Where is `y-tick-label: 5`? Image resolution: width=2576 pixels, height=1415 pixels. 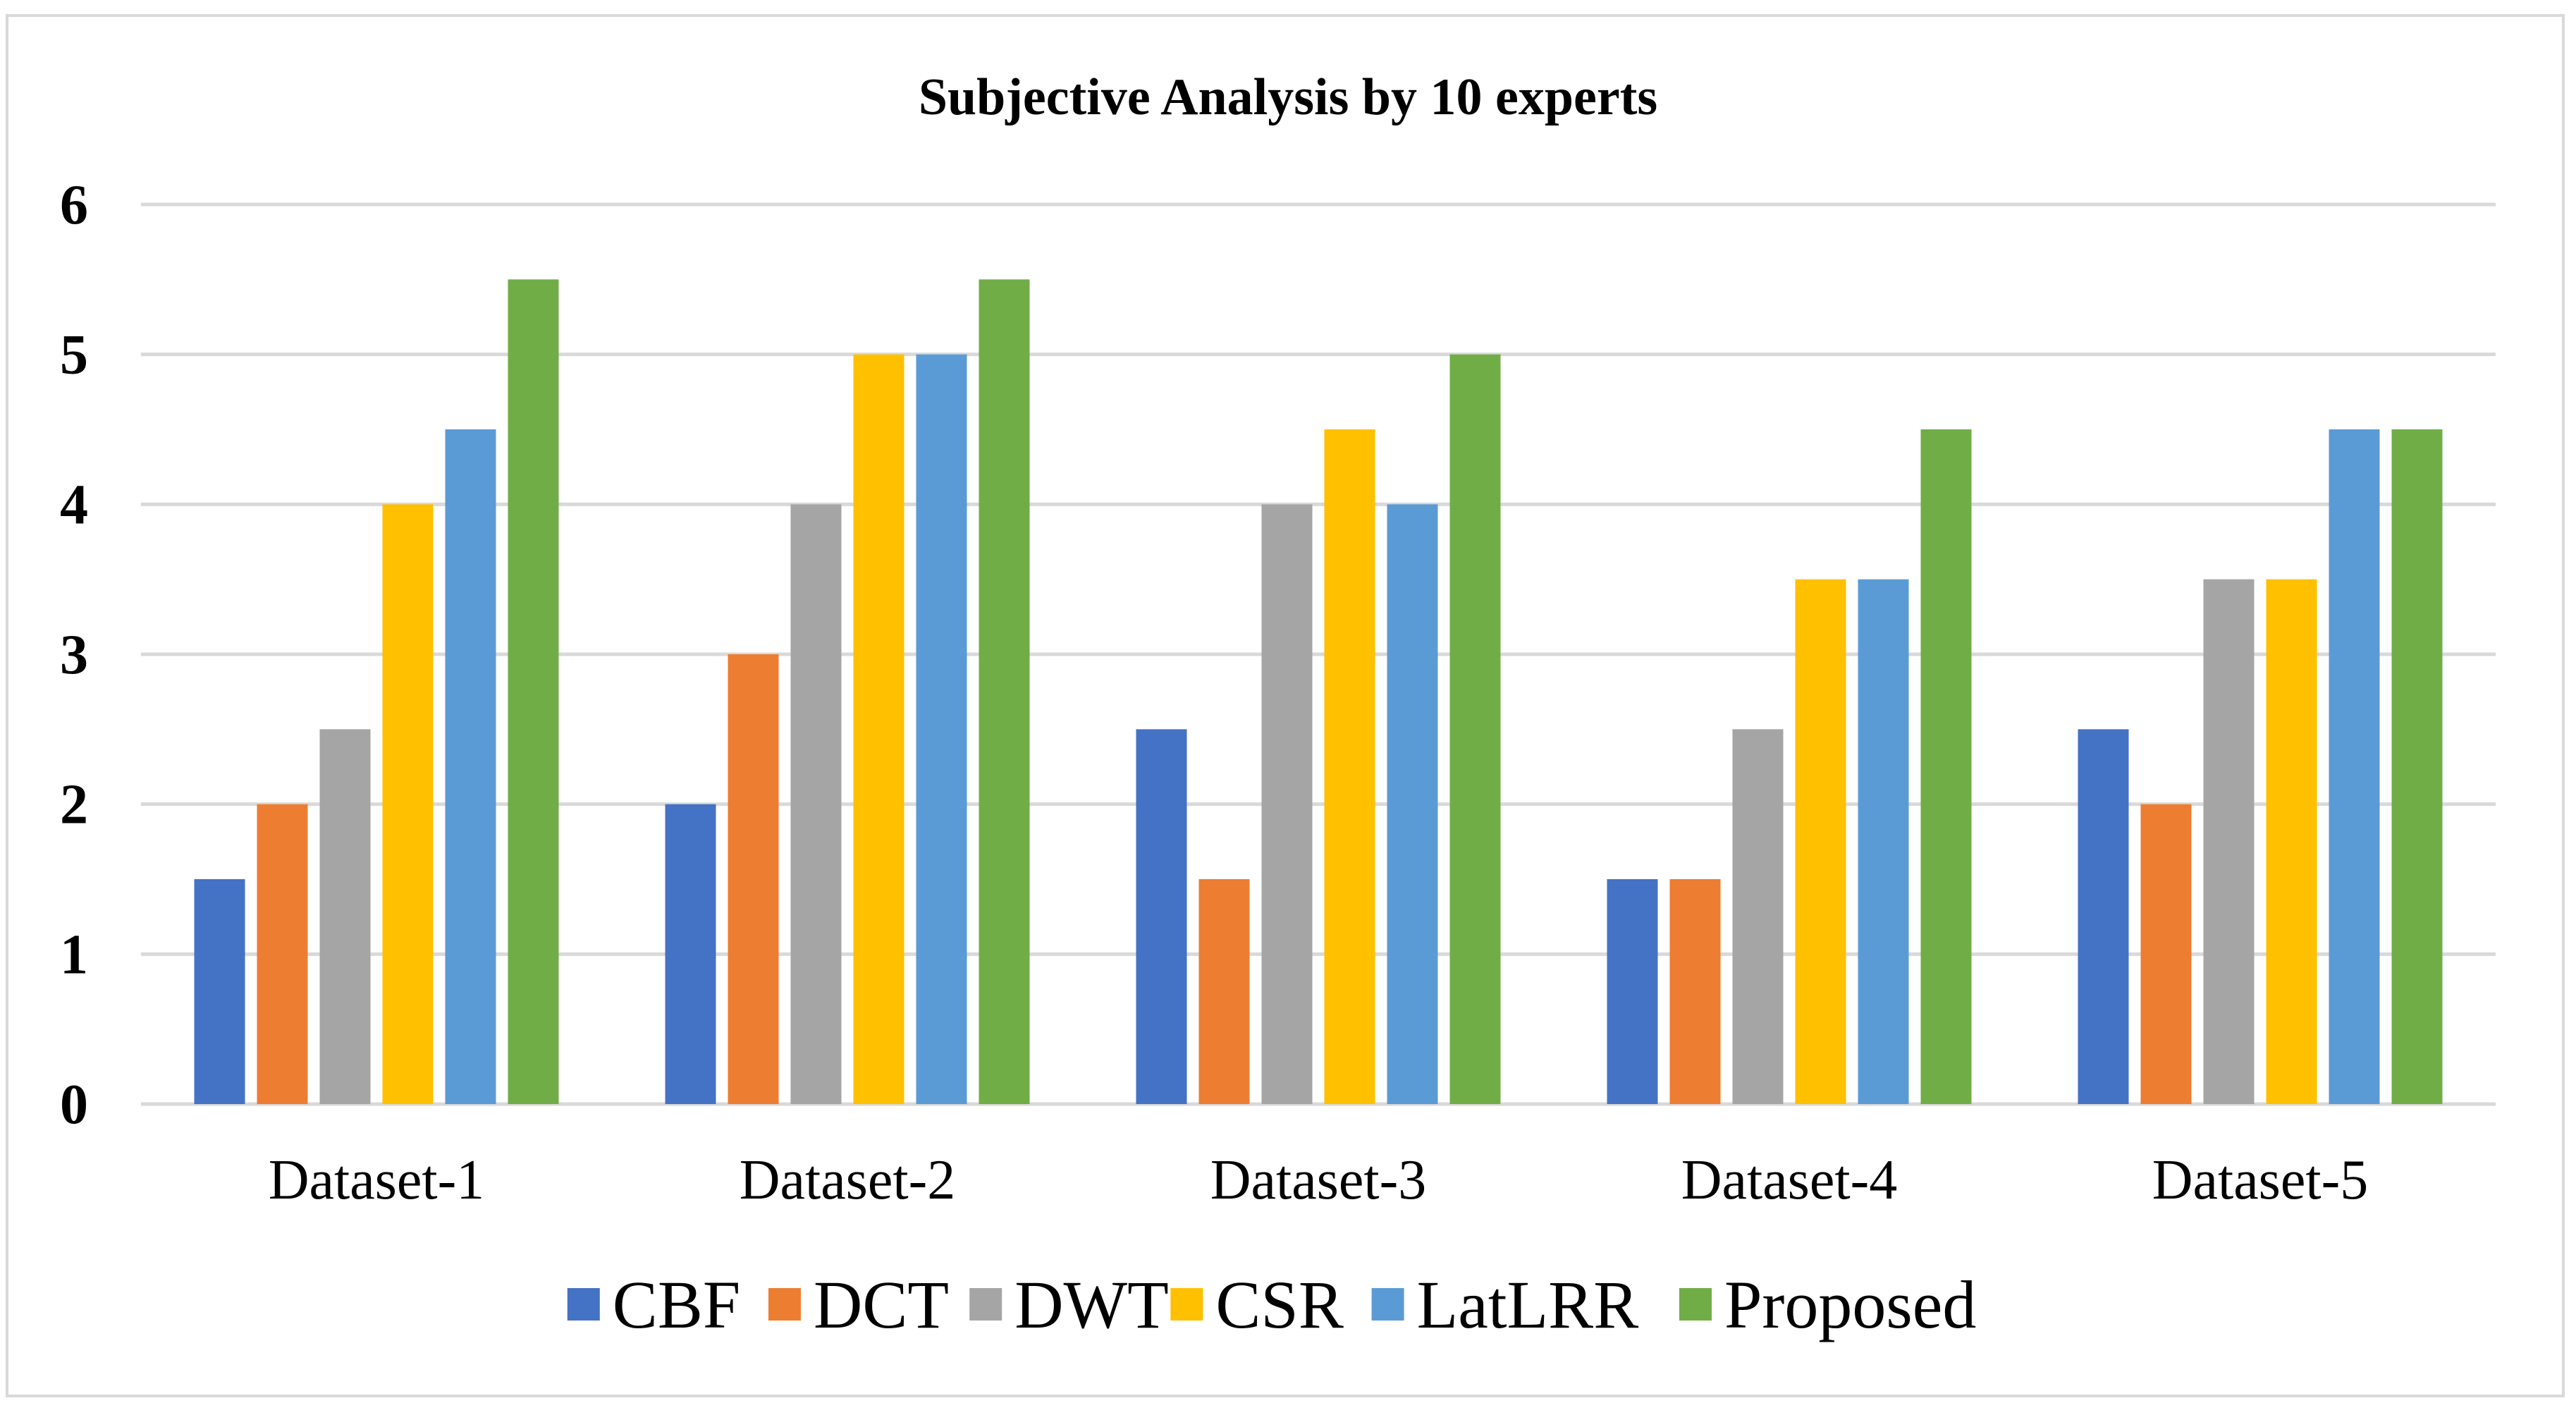
y-tick-label: 5 is located at coordinates (74, 355).